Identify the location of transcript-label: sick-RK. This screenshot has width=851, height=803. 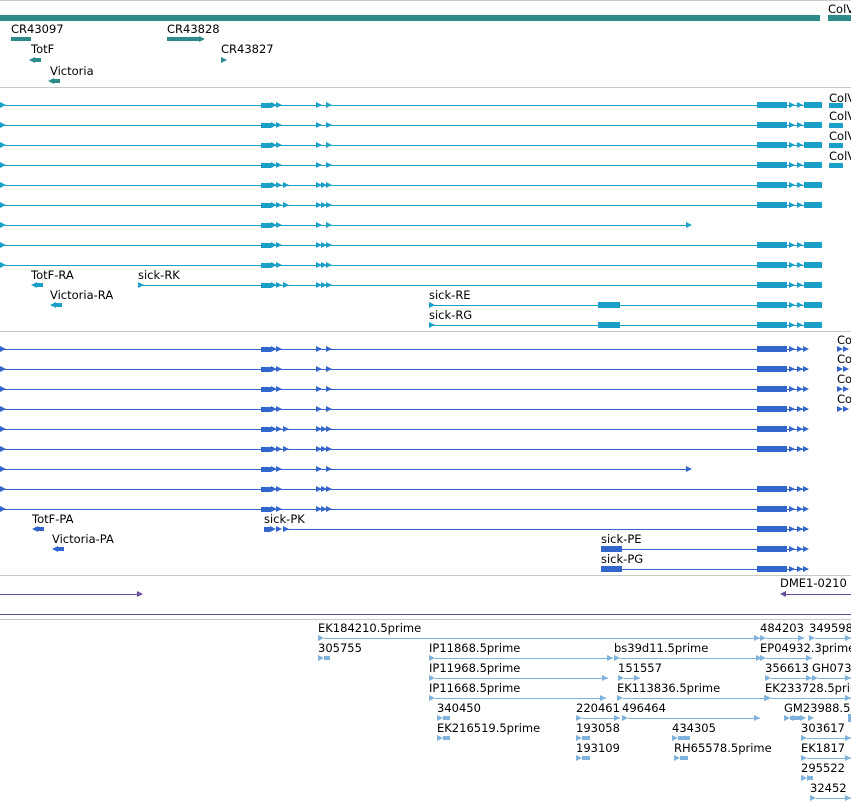
(159, 275).